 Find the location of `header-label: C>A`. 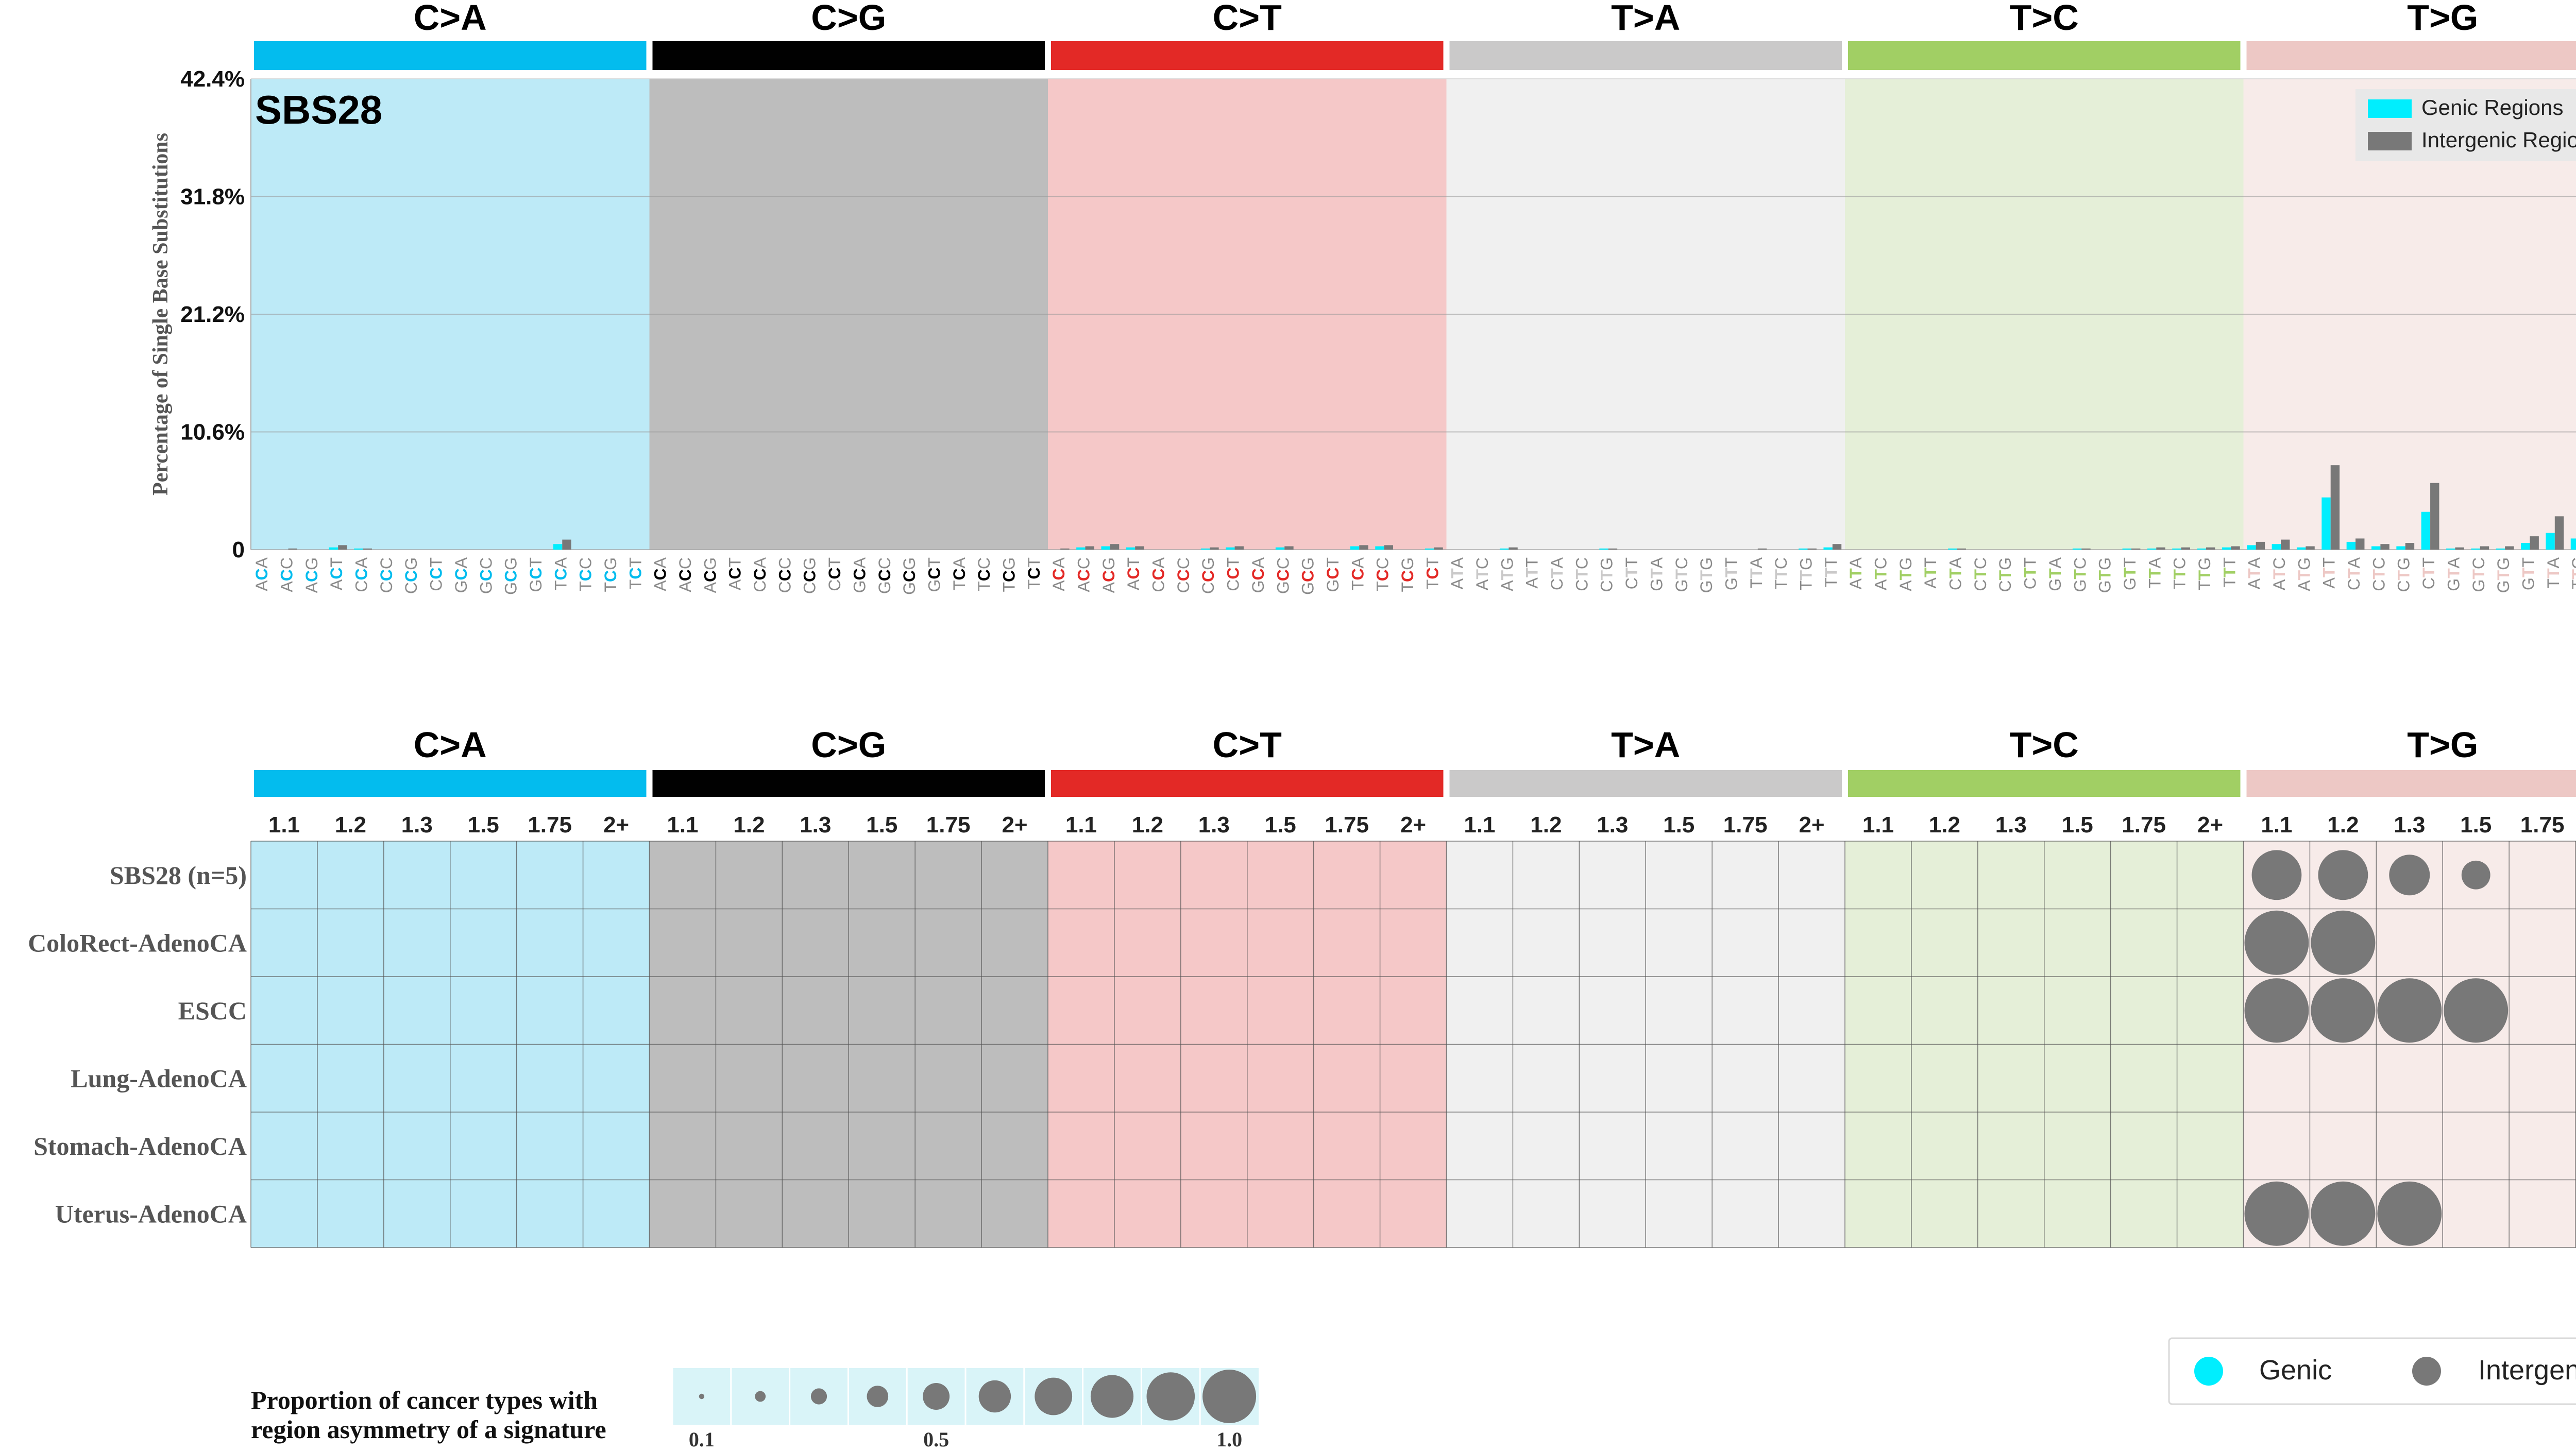

header-label: C>A is located at coordinates (450, 19).